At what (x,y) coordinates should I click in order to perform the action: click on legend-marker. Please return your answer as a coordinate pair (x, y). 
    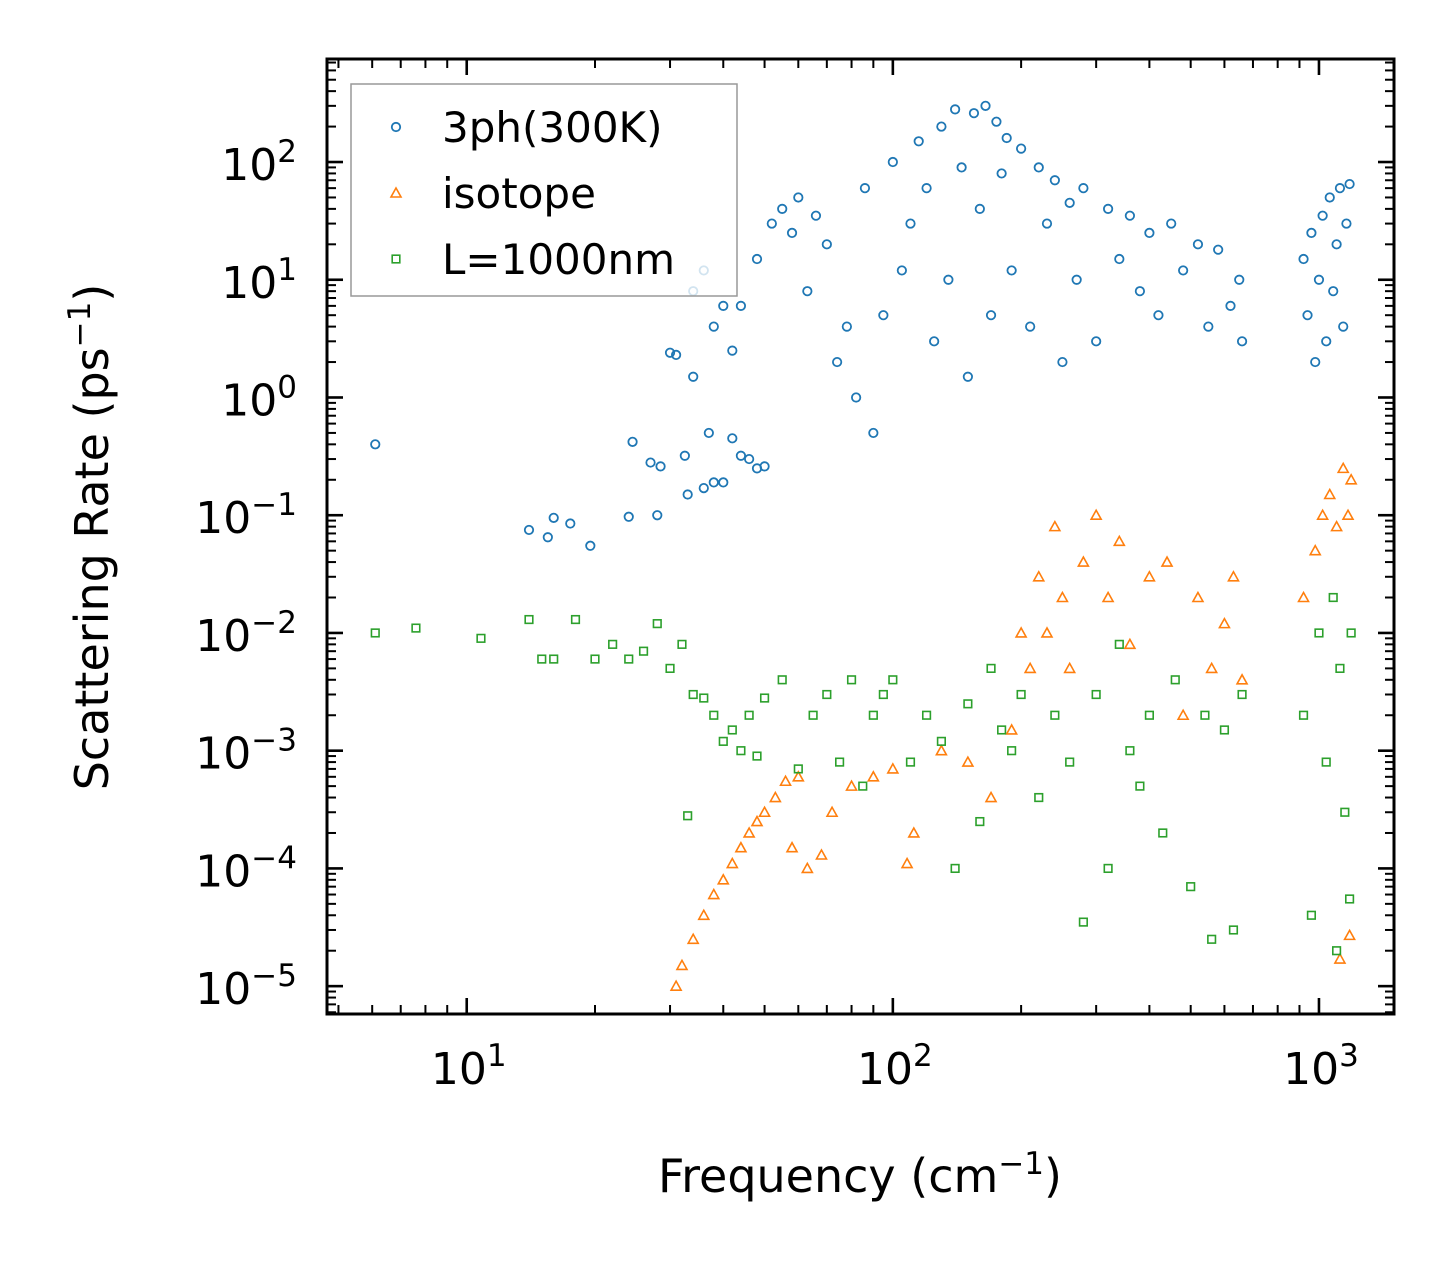
    Looking at the image, I should click on (396, 192).